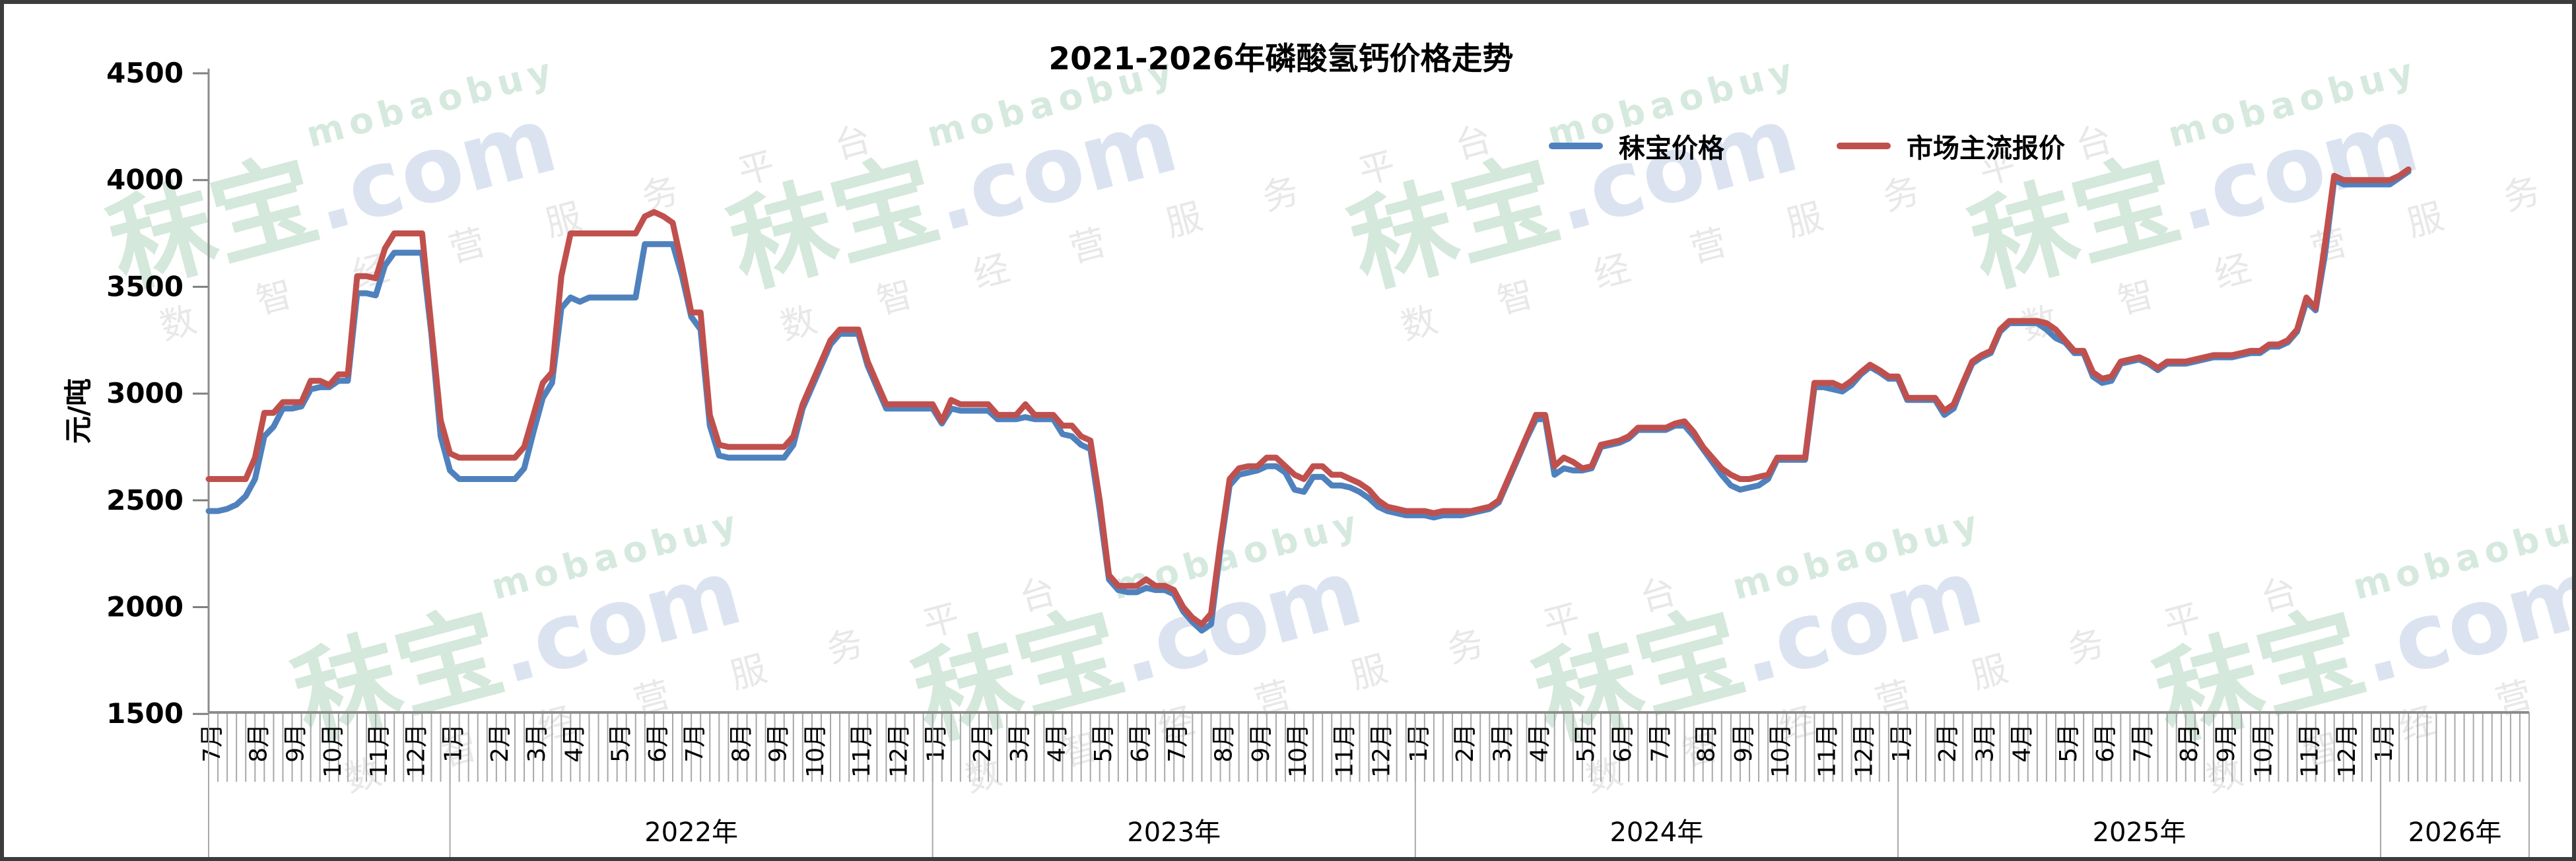 This screenshot has width=2576, height=861. I want to click on y-axis-tick-label: 4500, so click(145, 73).